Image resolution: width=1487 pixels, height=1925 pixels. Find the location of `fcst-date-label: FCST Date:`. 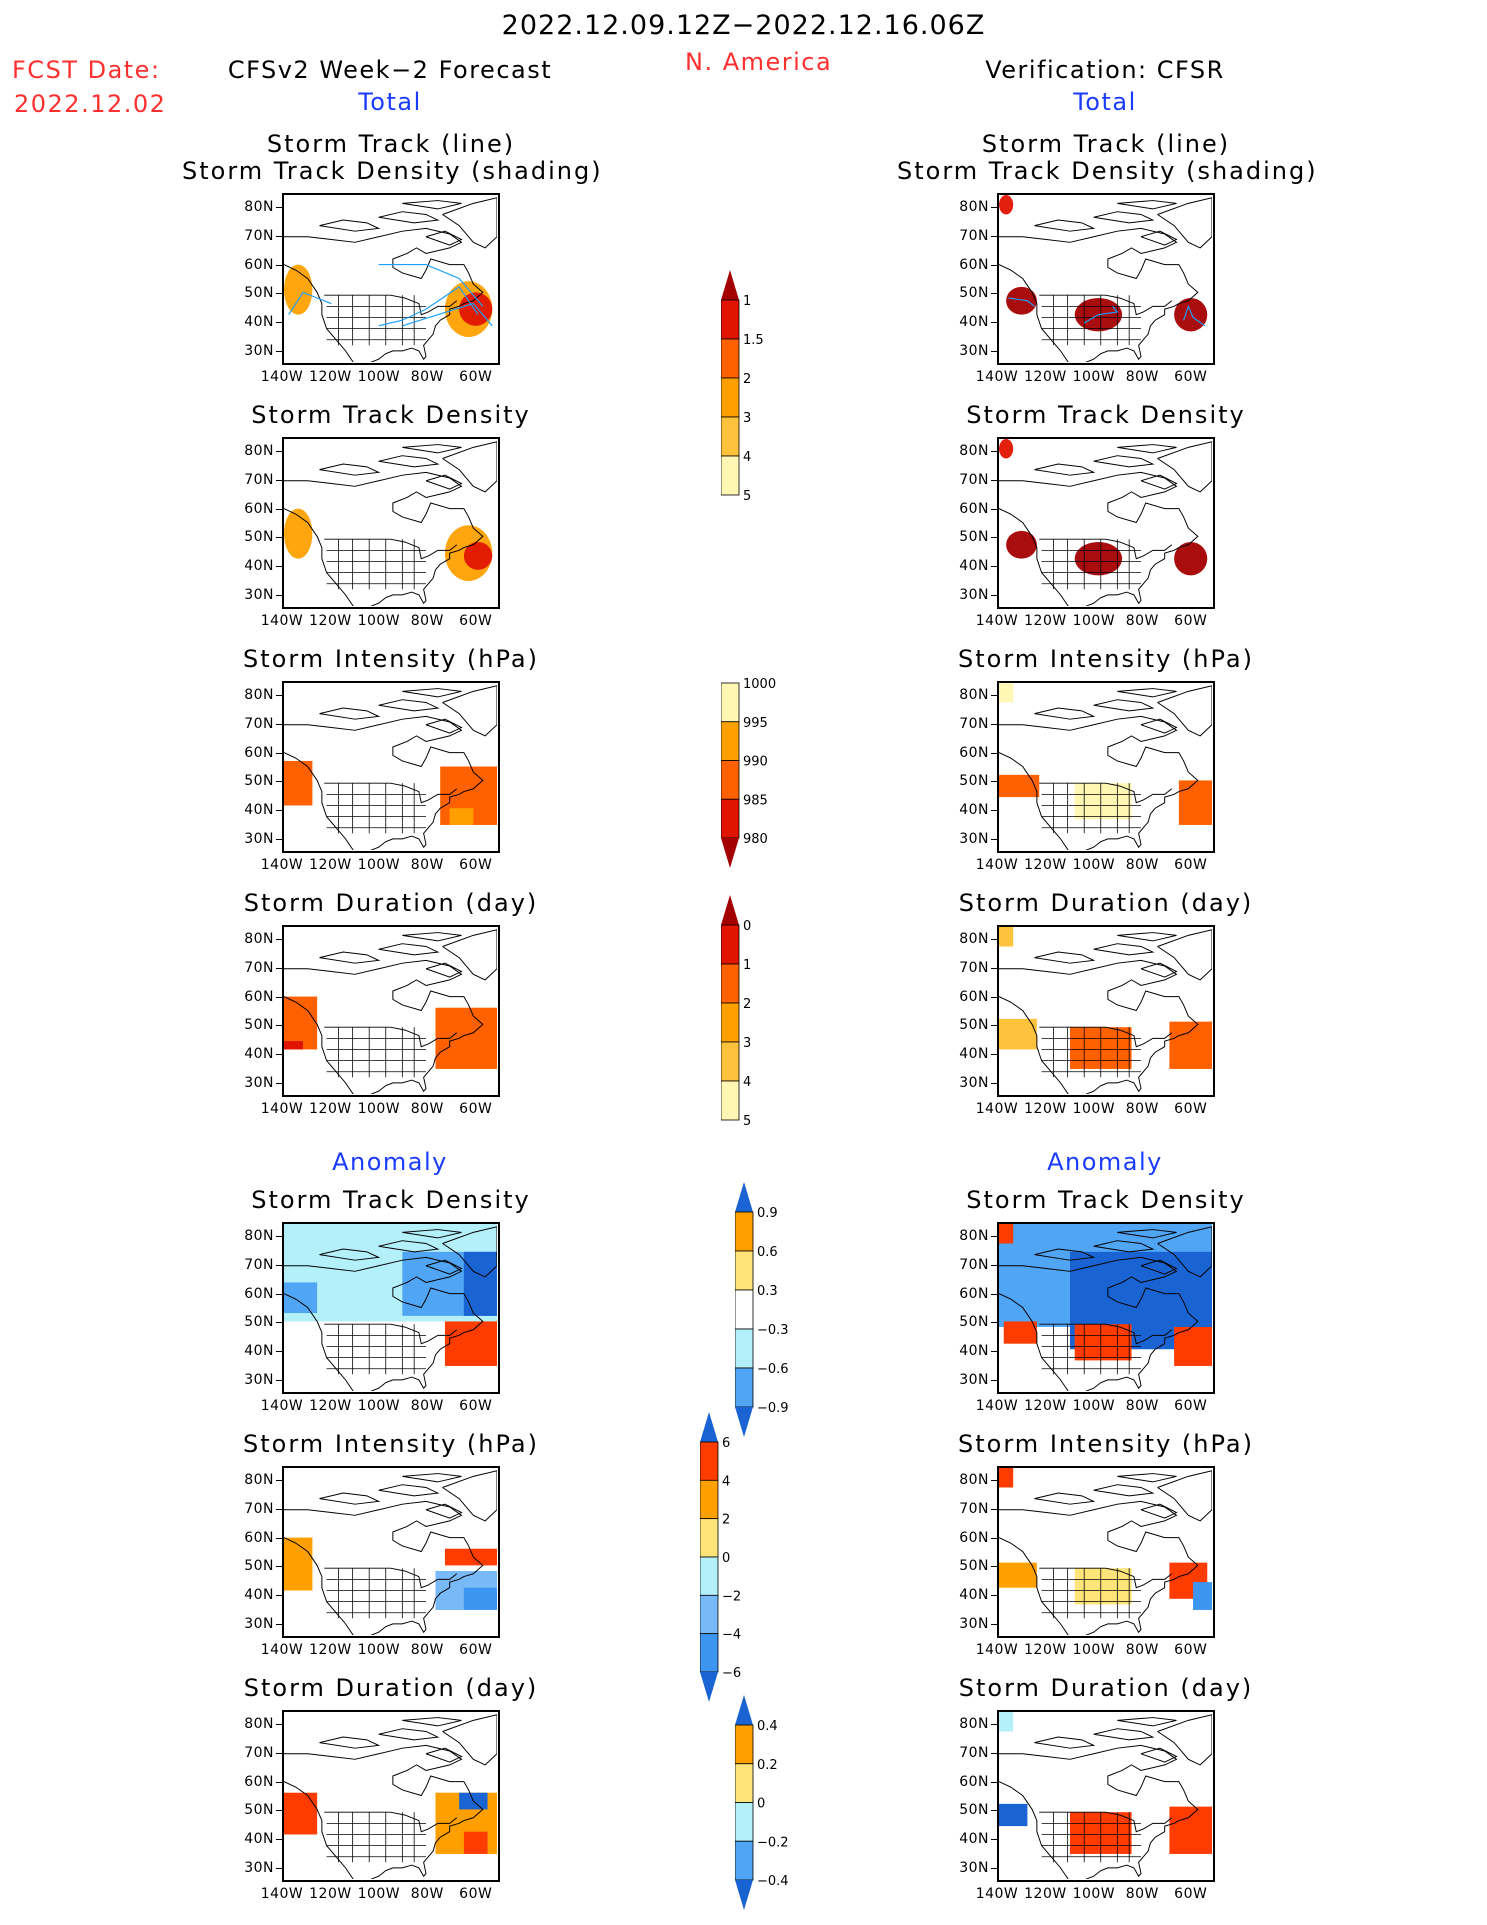

fcst-date-label: FCST Date: is located at coordinates (86, 70).